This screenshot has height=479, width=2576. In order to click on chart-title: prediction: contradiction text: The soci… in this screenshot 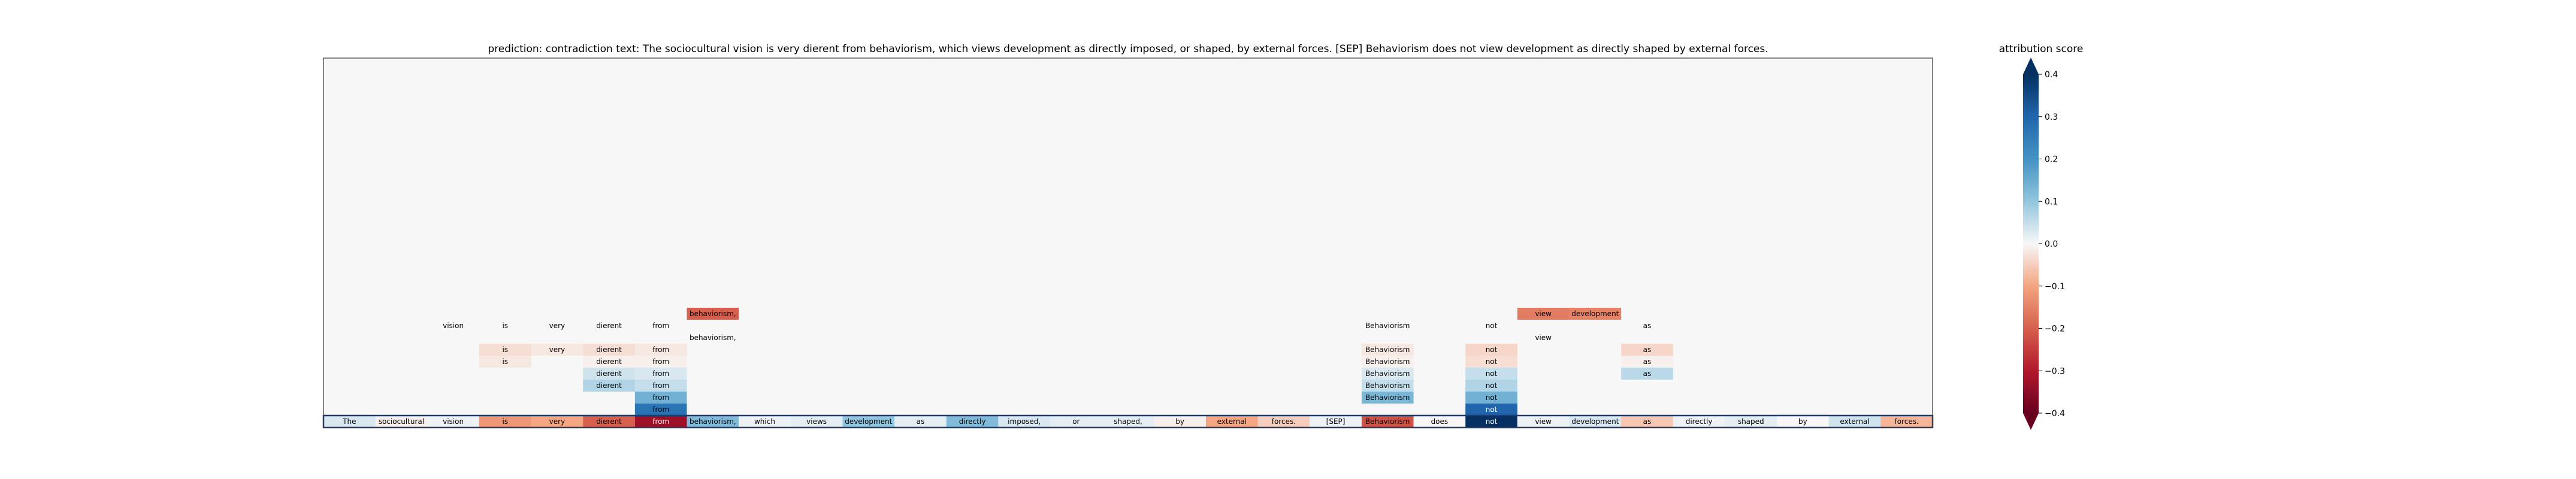, I will do `click(1128, 49)`.